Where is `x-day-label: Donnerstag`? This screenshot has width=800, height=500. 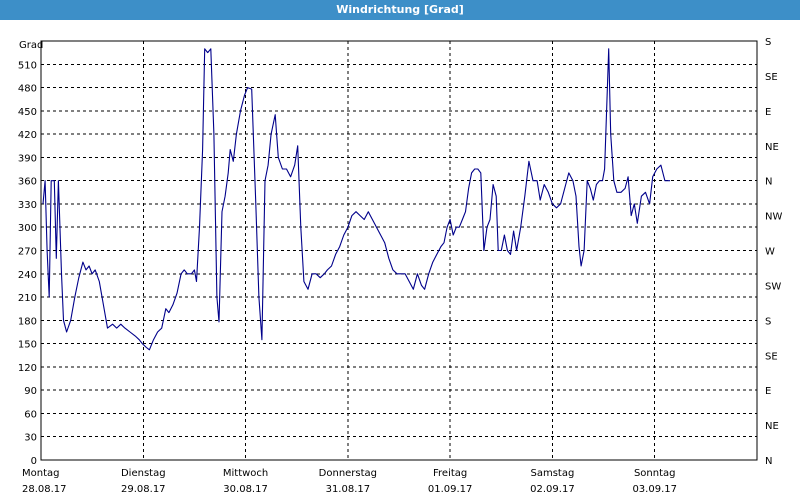
x-day-label: Donnerstag is located at coordinates (348, 473).